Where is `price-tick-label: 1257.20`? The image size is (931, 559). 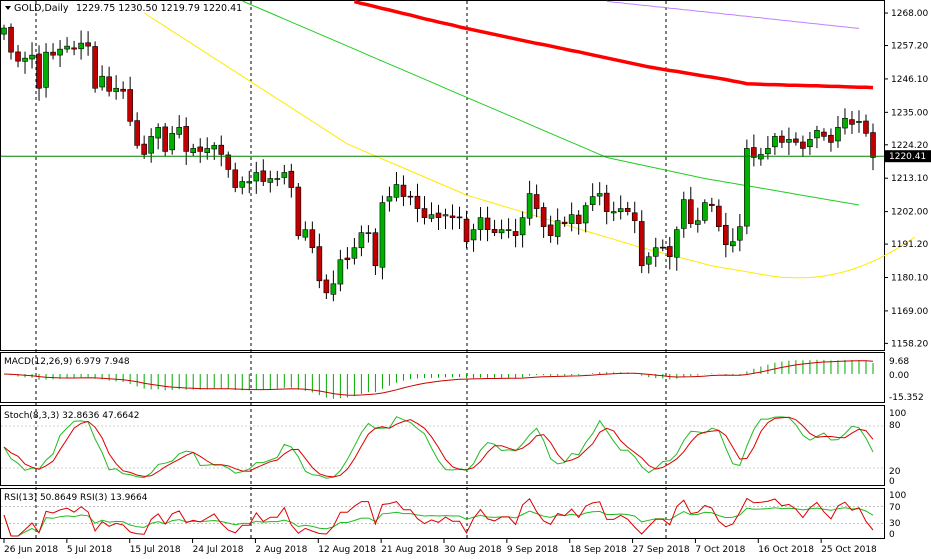 price-tick-label: 1257.20 is located at coordinates (909, 47).